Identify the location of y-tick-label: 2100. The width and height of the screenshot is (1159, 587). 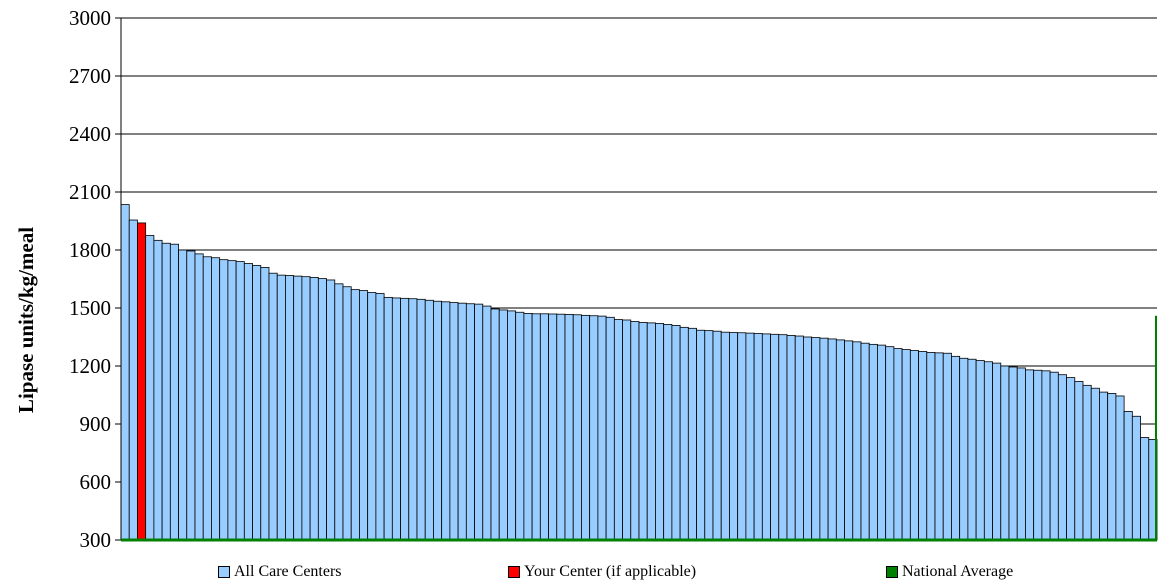
(90, 192).